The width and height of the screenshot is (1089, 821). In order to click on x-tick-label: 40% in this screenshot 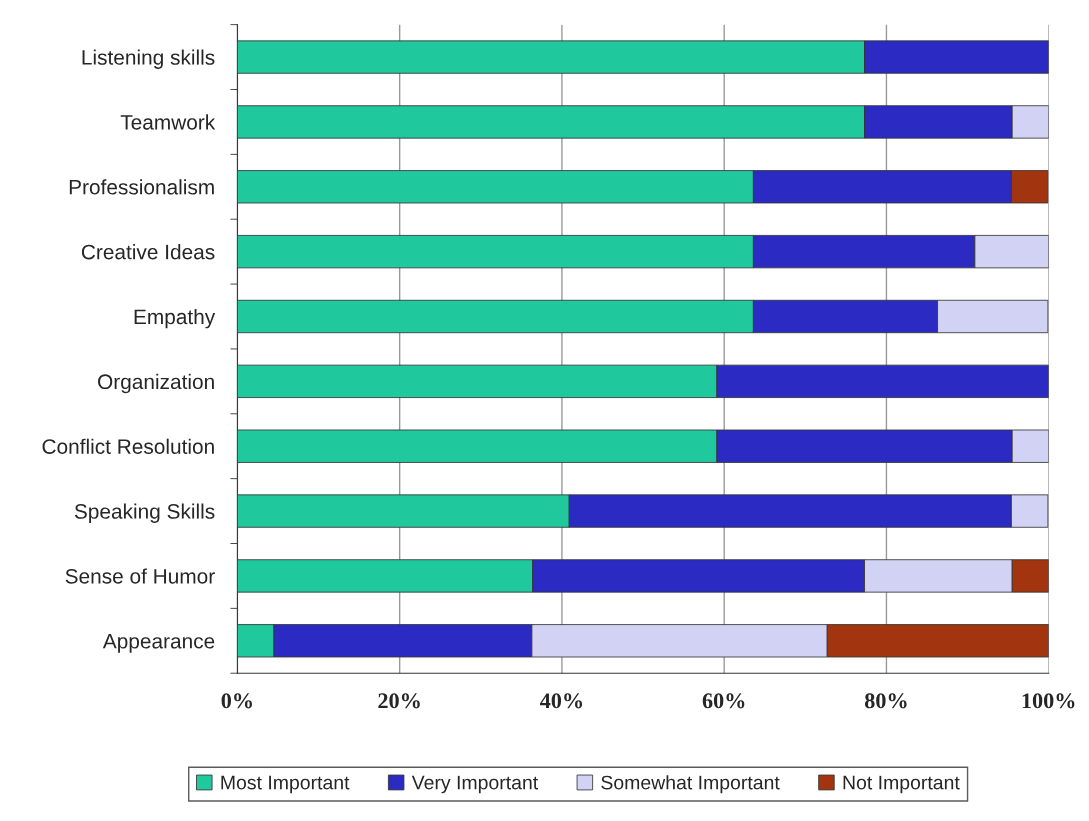, I will do `click(561, 701)`.